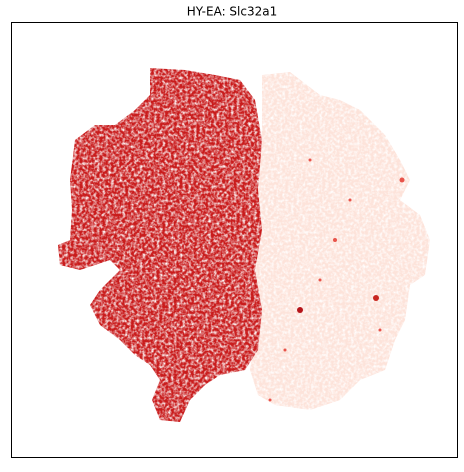 Image resolution: width=464 pixels, height=472 pixels. I want to click on chart-title: HY-EA: Slc32a1, so click(232, 12).